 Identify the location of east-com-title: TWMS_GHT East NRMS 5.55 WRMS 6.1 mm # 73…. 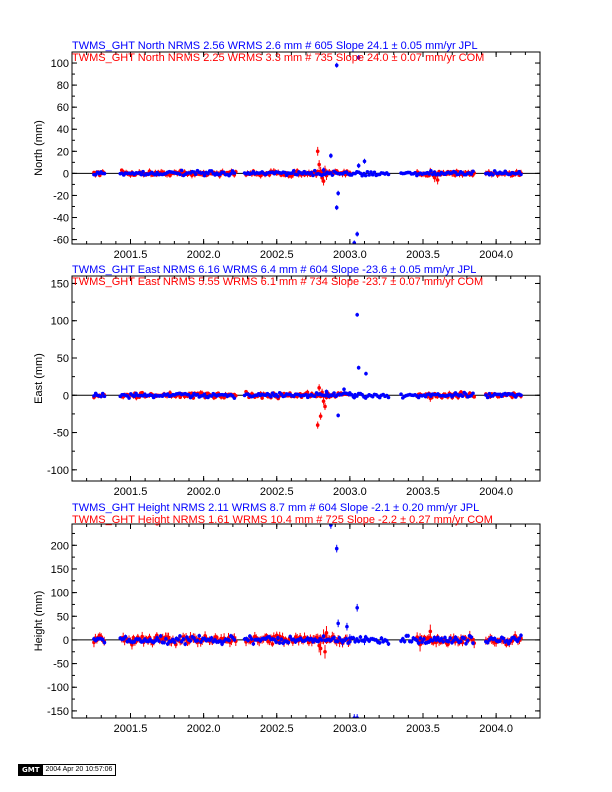
(278, 282).